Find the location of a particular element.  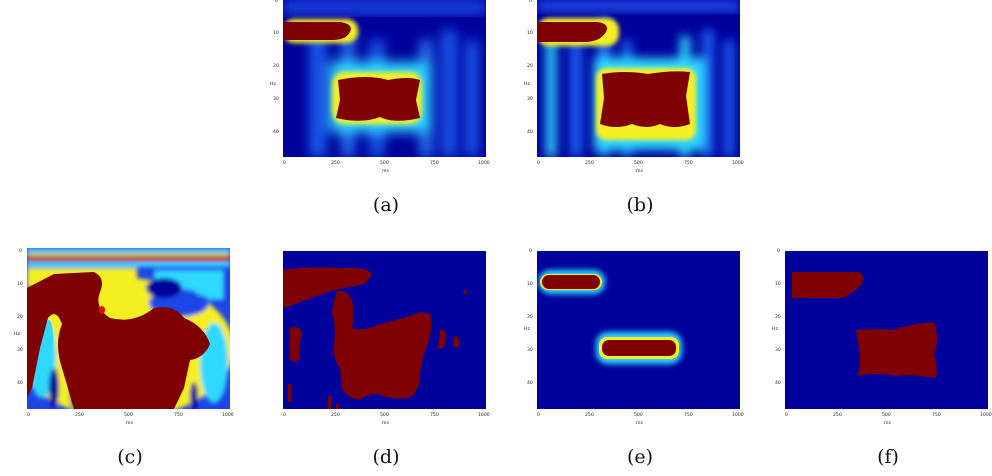

panel-b-plot: 0 10 20 30 40 Hz 0 250 500 750 1000 ms is located at coordinates (634, 87).